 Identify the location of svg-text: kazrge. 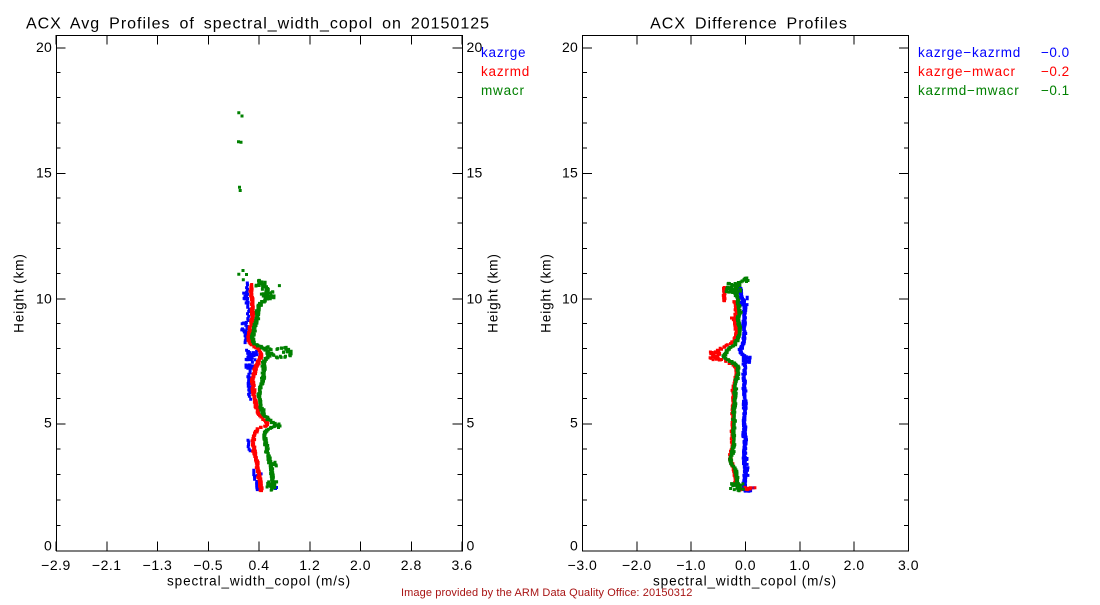
(503, 52).